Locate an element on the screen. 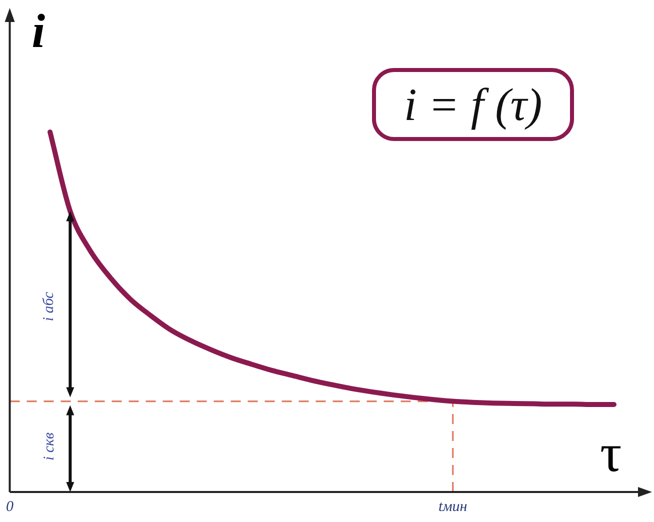  x-axis-title: τ is located at coordinates (611, 453).